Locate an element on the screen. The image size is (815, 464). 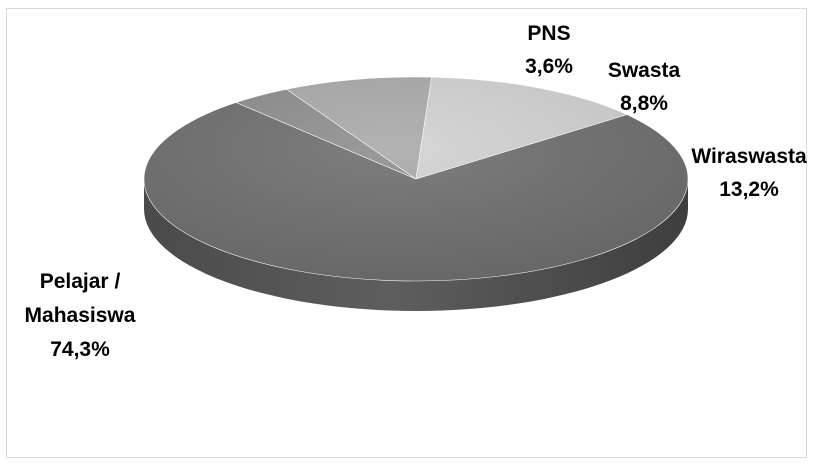
data-label-pelajar-line1: Pelajar / is located at coordinates (80, 281).